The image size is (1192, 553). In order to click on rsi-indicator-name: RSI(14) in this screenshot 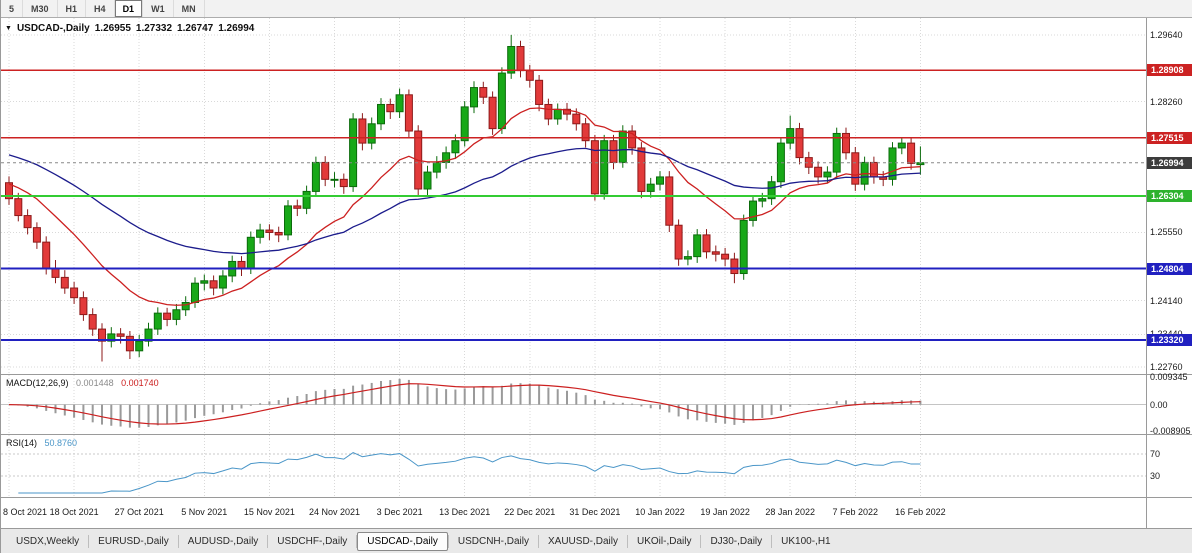, I will do `click(22, 443)`.